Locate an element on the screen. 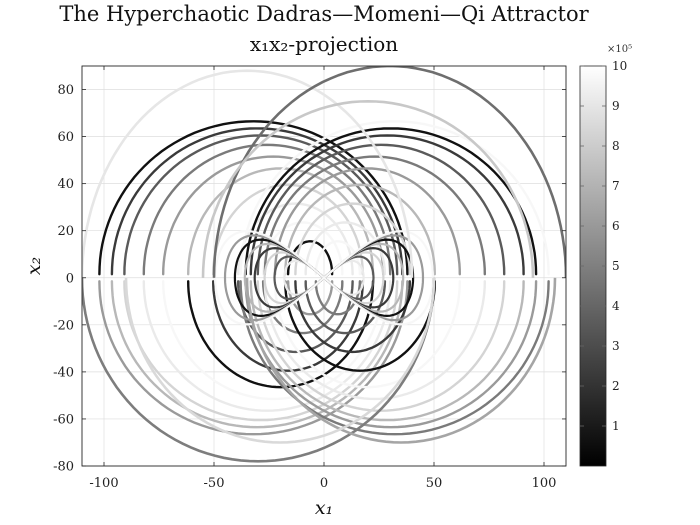 This screenshot has width=700, height=525. colorbar-tick-label: 9 is located at coordinates (616, 106).